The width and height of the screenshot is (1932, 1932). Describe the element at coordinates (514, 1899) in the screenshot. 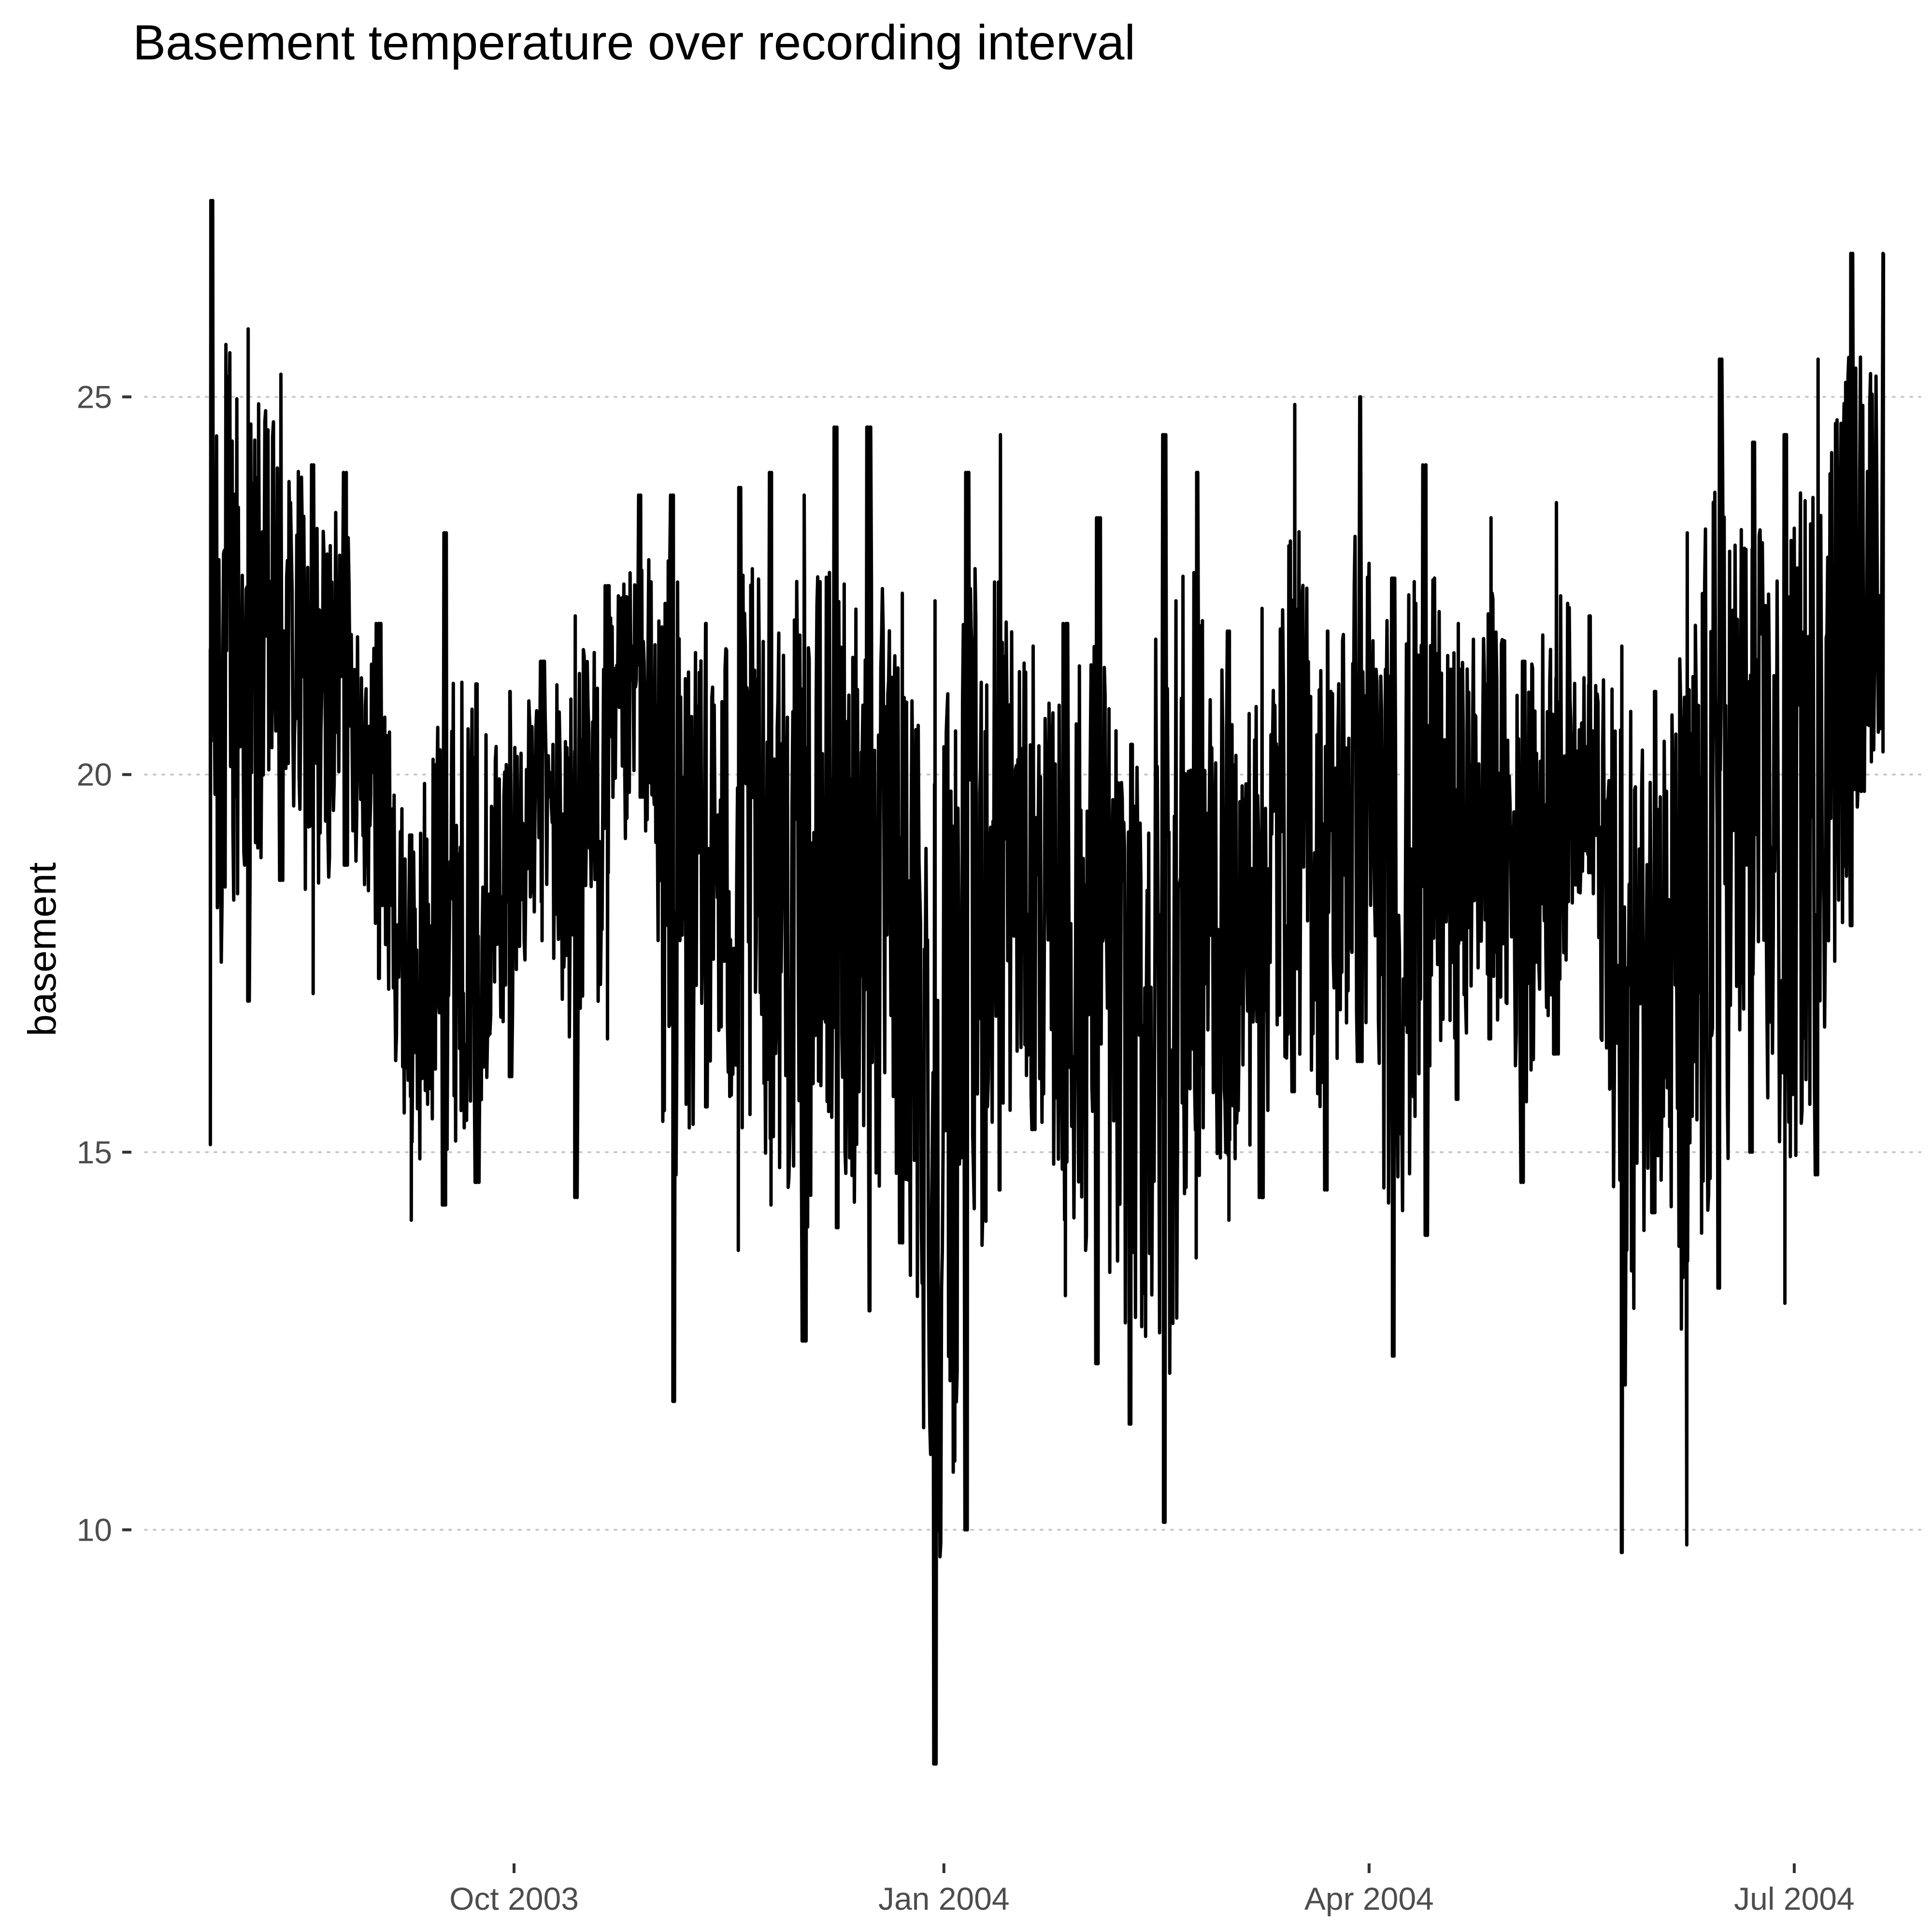

I see `x-tick-label: Oct 2003` at that location.